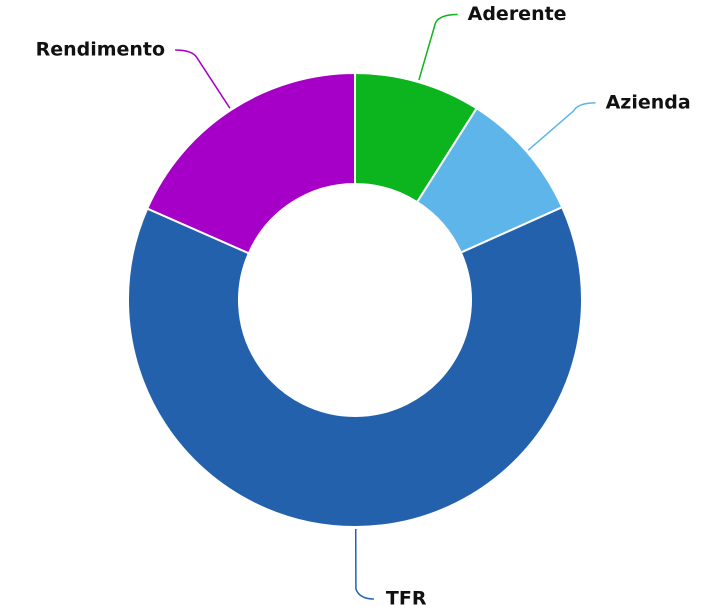 This screenshot has width=718, height=612. I want to click on slice-label: Rendimento, so click(101, 49).